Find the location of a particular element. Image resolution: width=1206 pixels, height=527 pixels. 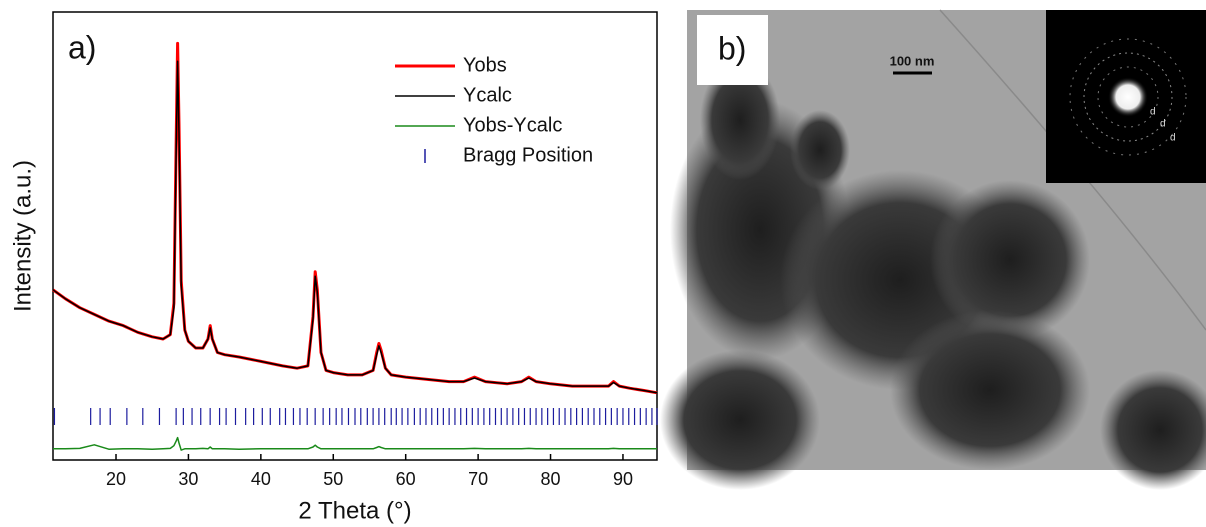

diffraction-ring is located at coordinates (1128, 97).